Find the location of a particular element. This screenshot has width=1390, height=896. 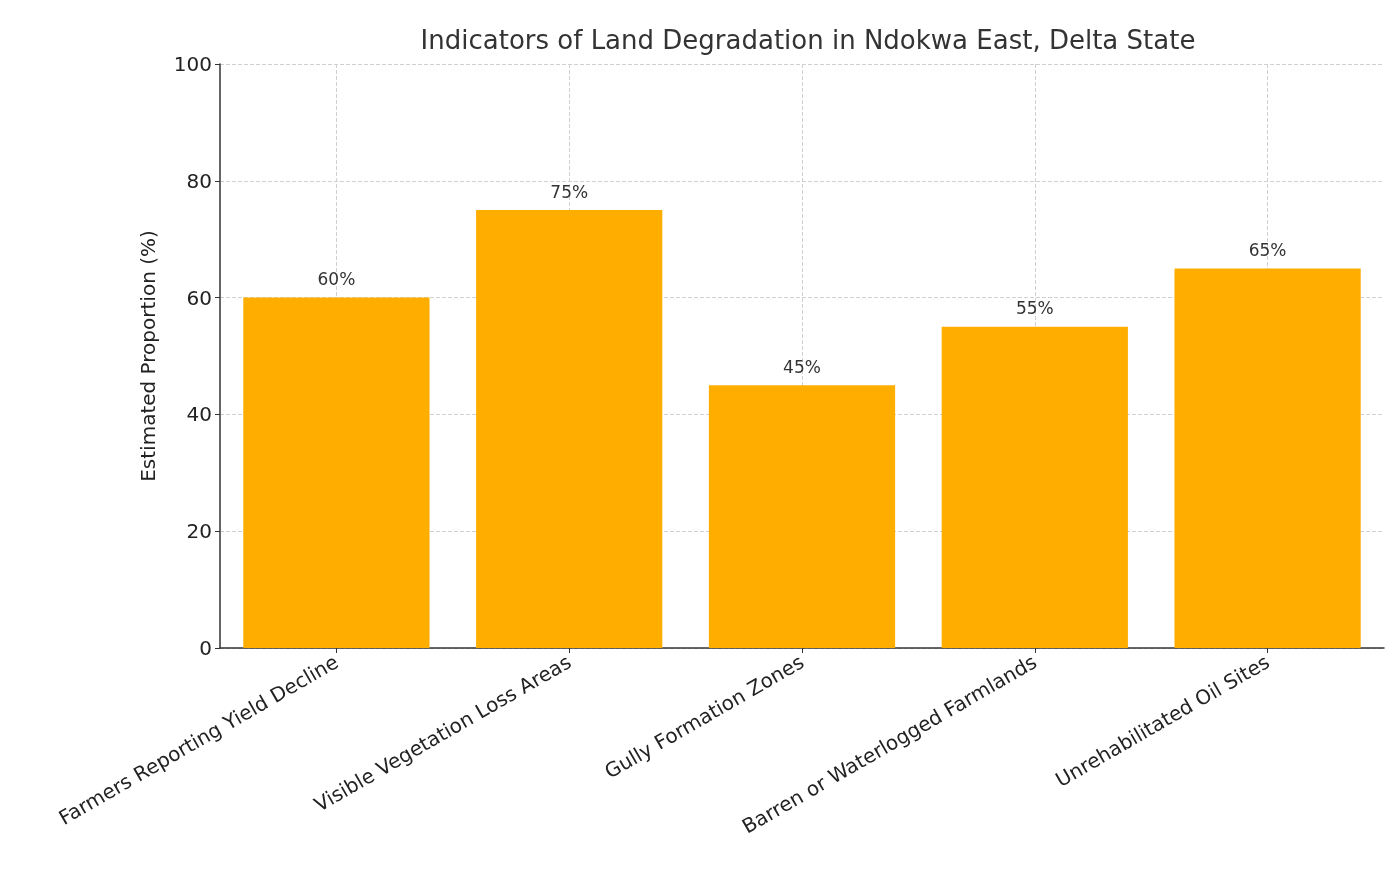

chart-title: Indicators of Land Degradation in Ndokwa East, Delta State is located at coordinates (808, 40).